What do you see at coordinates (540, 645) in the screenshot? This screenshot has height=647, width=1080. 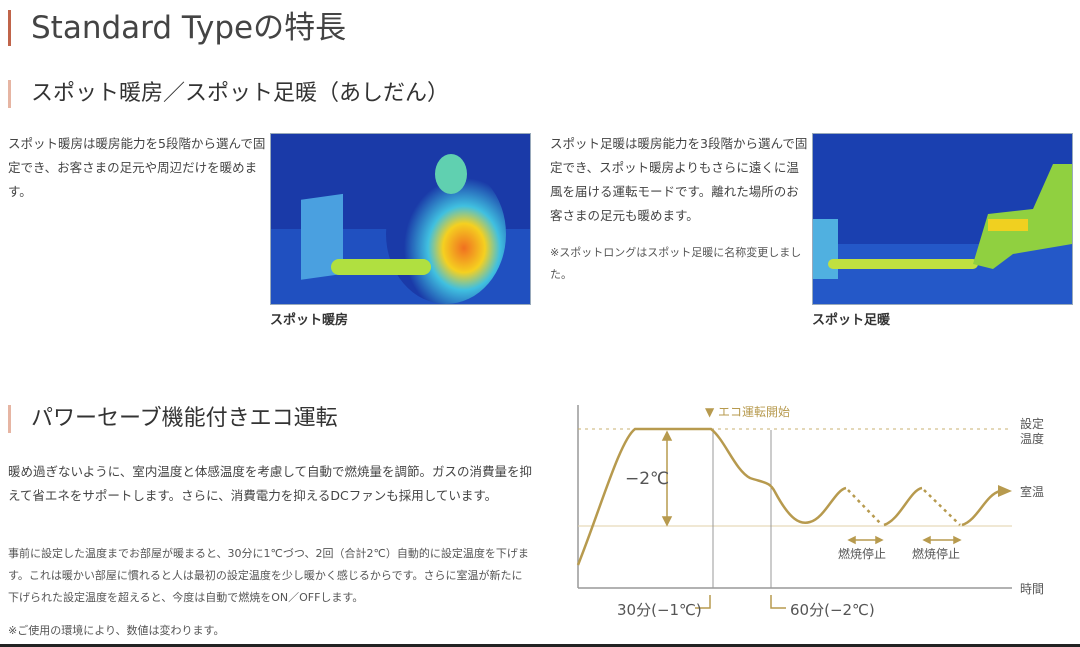 I see `bottom-border` at bounding box center [540, 645].